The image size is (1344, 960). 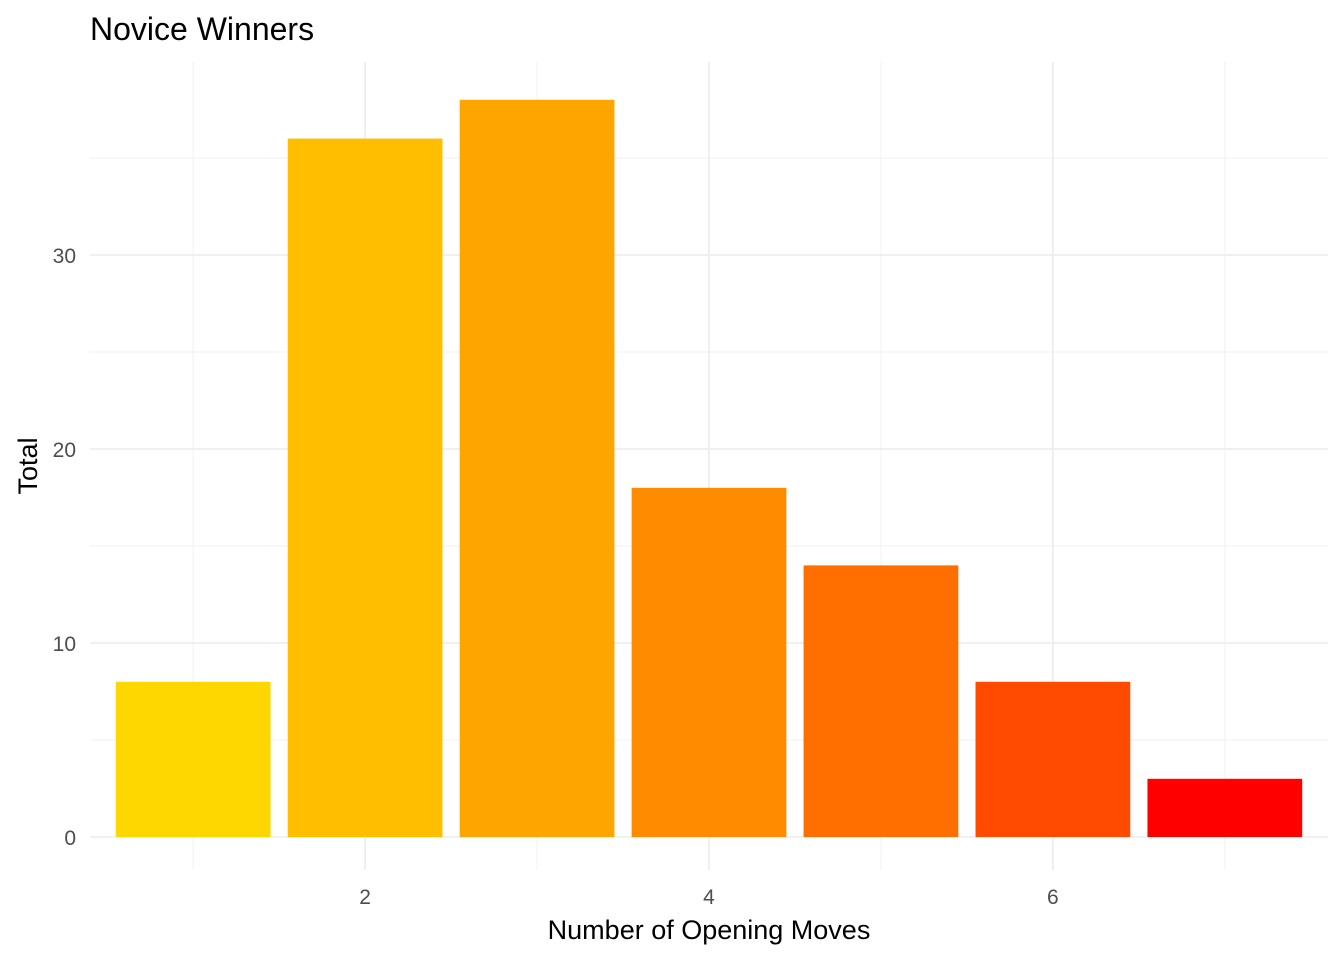 What do you see at coordinates (709, 930) in the screenshot?
I see `x-axis-title: Number of Opening Moves` at bounding box center [709, 930].